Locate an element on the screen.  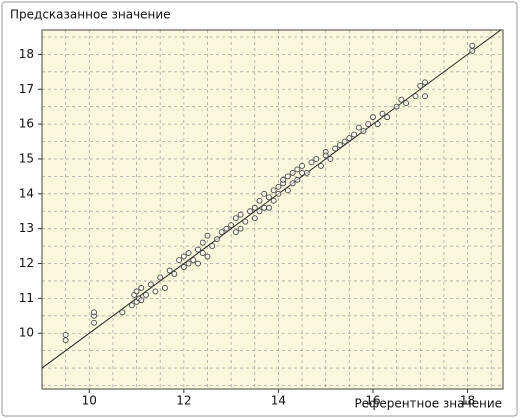
x-tick-label: 16 is located at coordinates (372, 401).